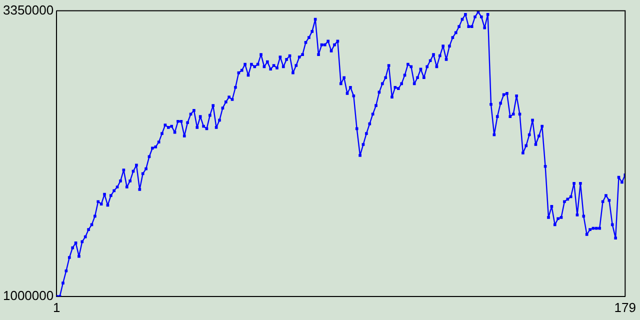  I want to click on y-tick-label: 3350000, so click(28, 10).